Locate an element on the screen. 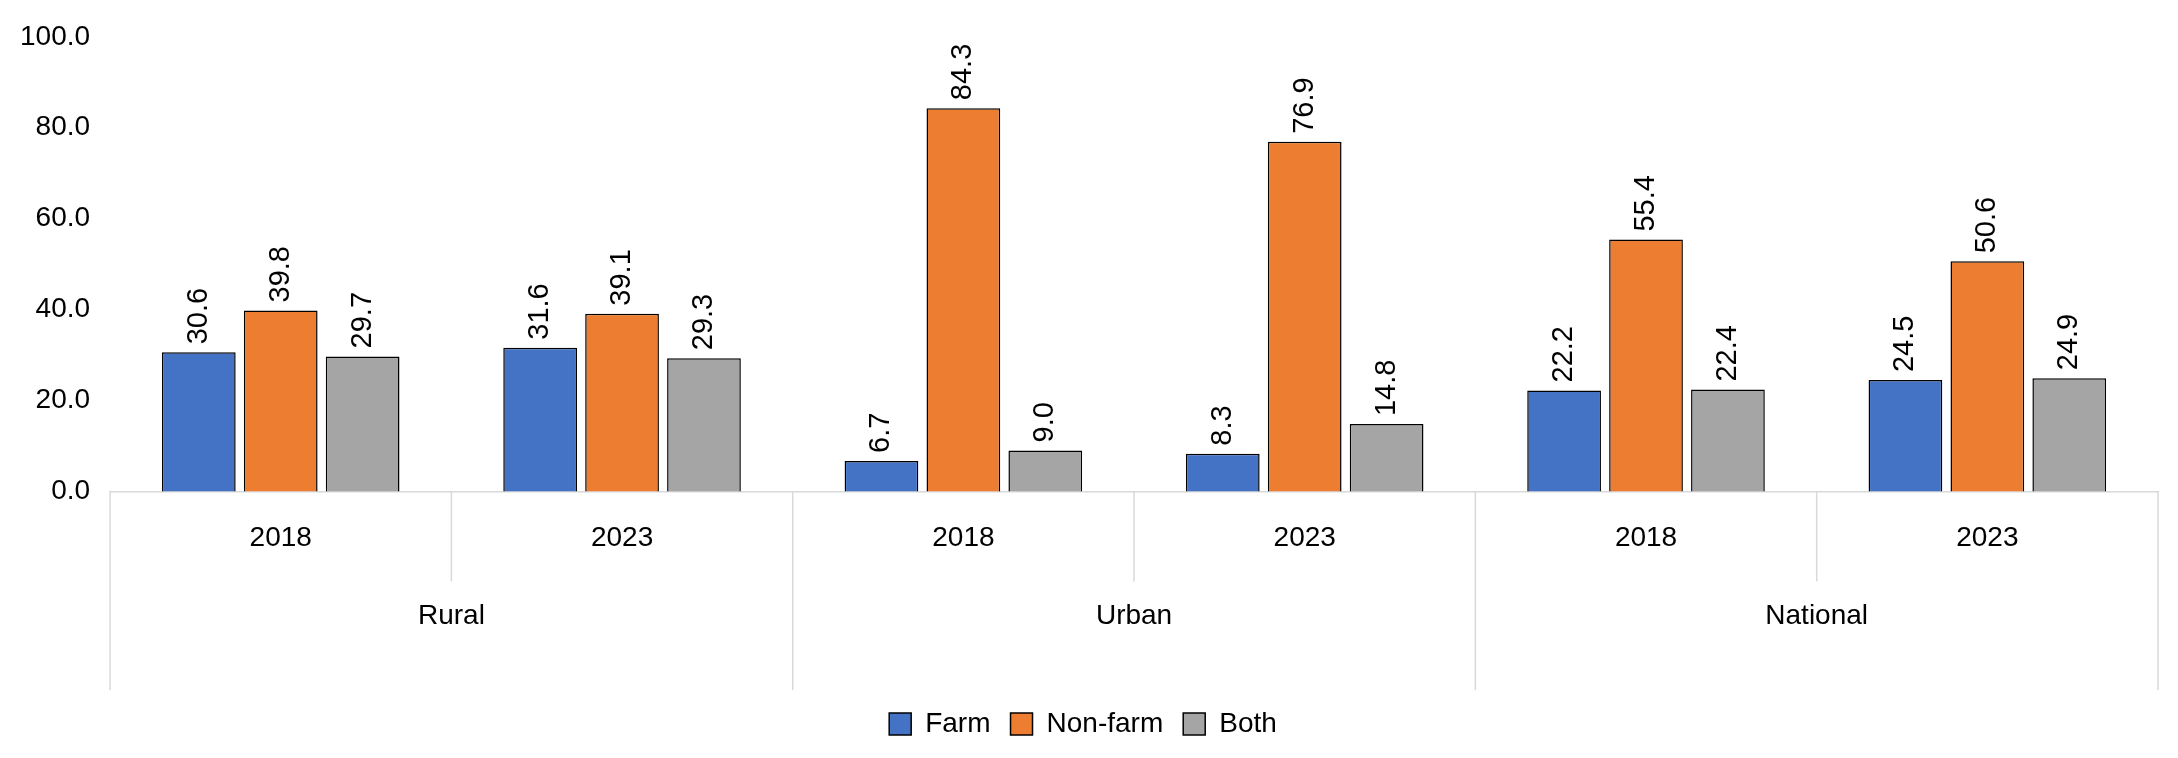  data-label: 29.7 is located at coordinates (360, 320).